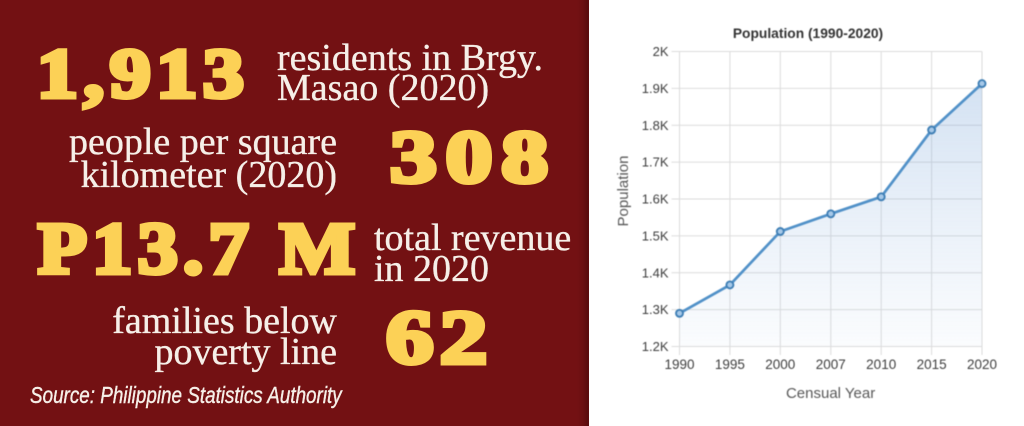 This screenshot has height=426, width=1024. Describe the element at coordinates (661, 51) in the screenshot. I see `svg-text: 2K` at that location.